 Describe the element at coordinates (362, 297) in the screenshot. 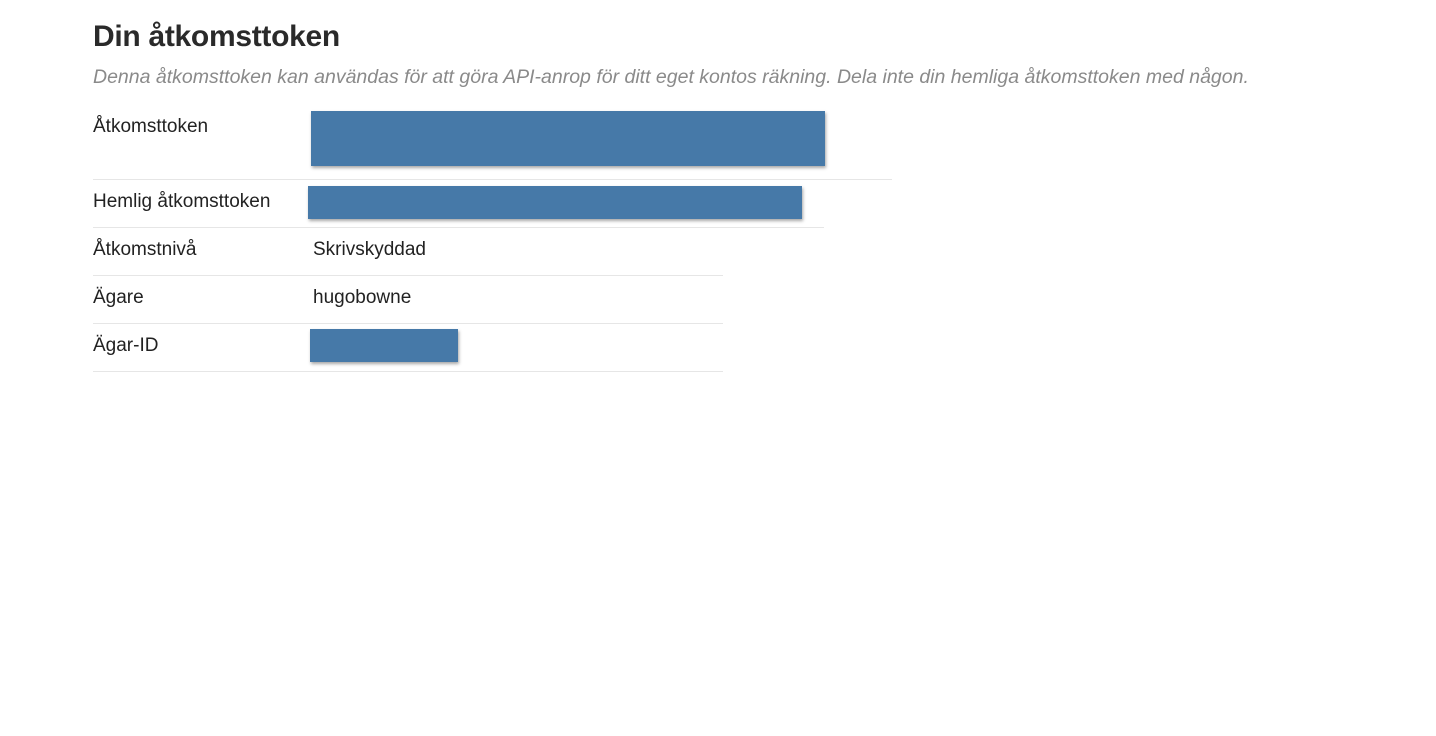

I see `row-value: hugobowne` at that location.